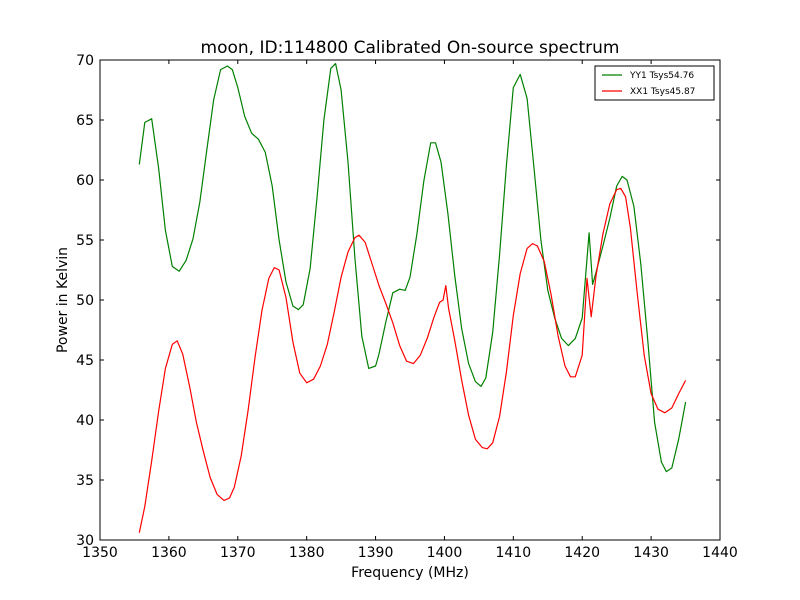 This screenshot has height=600, width=800. Describe the element at coordinates (169, 553) in the screenshot. I see `x-tick-label: 1360` at that location.